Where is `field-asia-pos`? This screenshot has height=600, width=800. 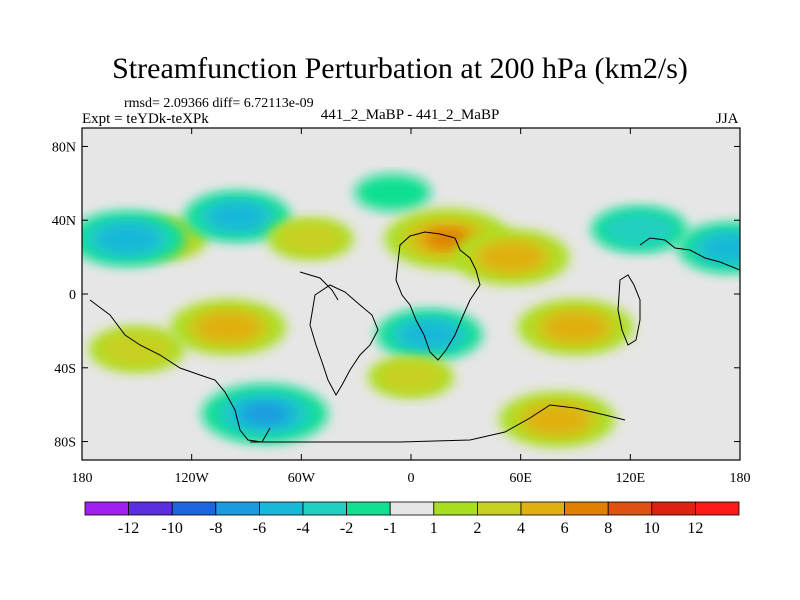
field-asia-pos is located at coordinates (511, 257).